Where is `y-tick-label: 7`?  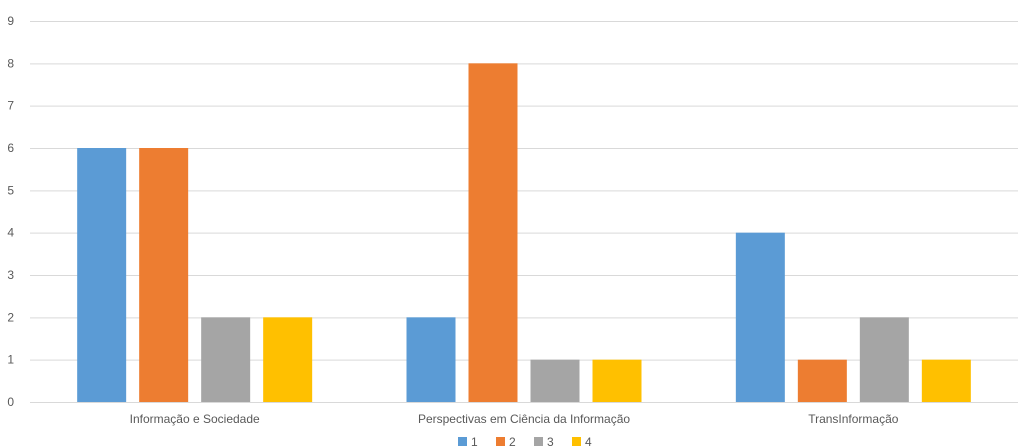 y-tick-label: 7 is located at coordinates (10, 106).